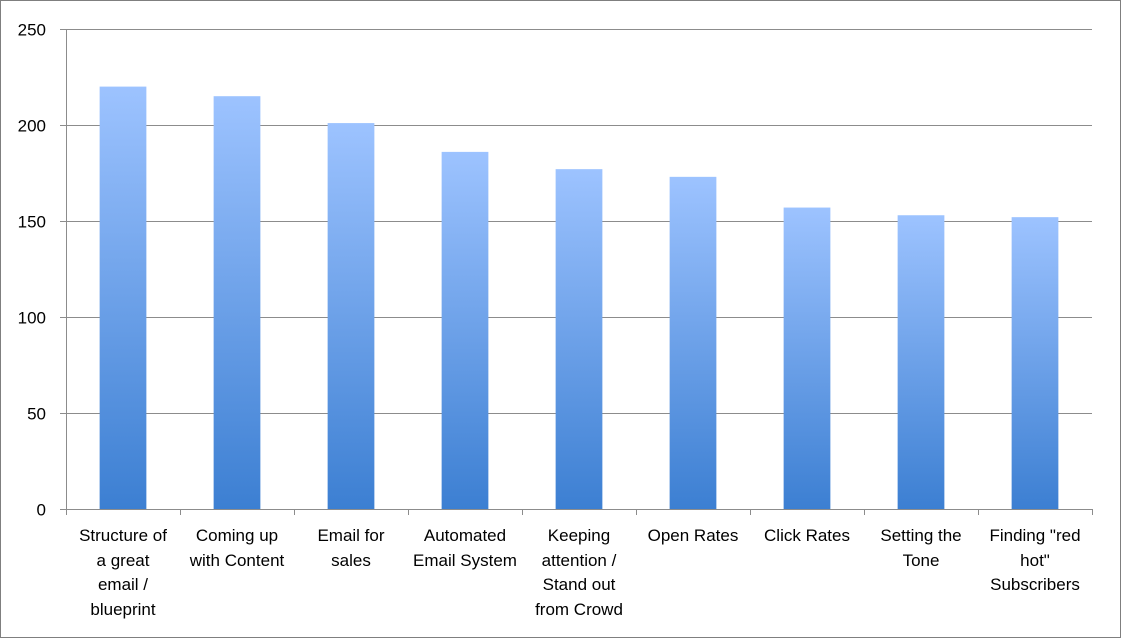  What do you see at coordinates (123, 572) in the screenshot?
I see `x-tick-label: Structure of a great email / blueprint` at bounding box center [123, 572].